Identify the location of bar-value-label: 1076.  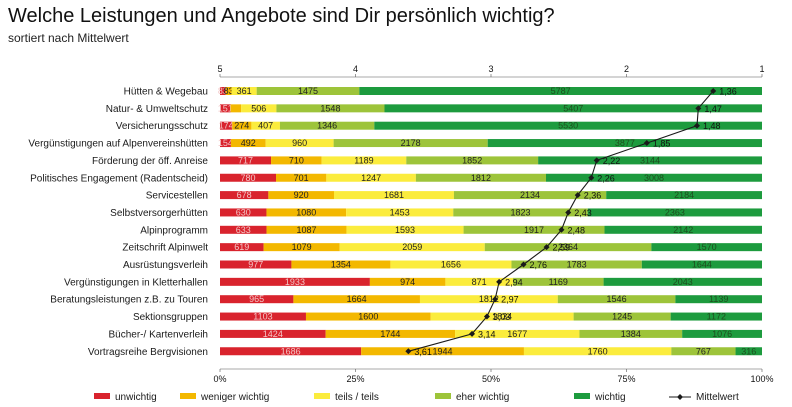
(722, 334).